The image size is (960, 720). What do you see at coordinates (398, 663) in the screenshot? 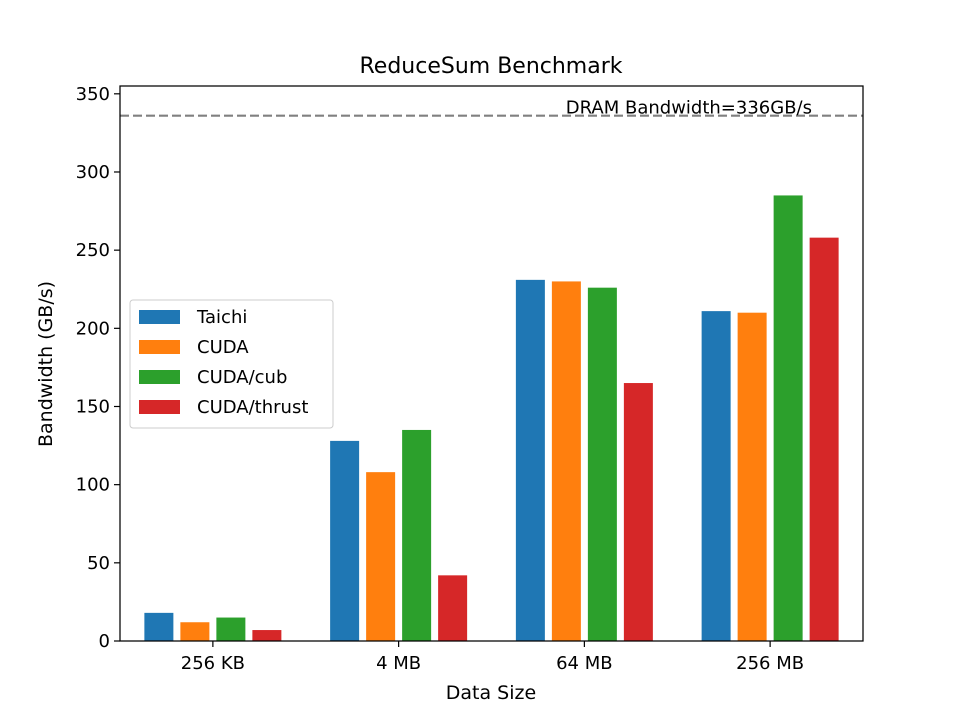
I see `x-tick-label: 4 MB` at bounding box center [398, 663].